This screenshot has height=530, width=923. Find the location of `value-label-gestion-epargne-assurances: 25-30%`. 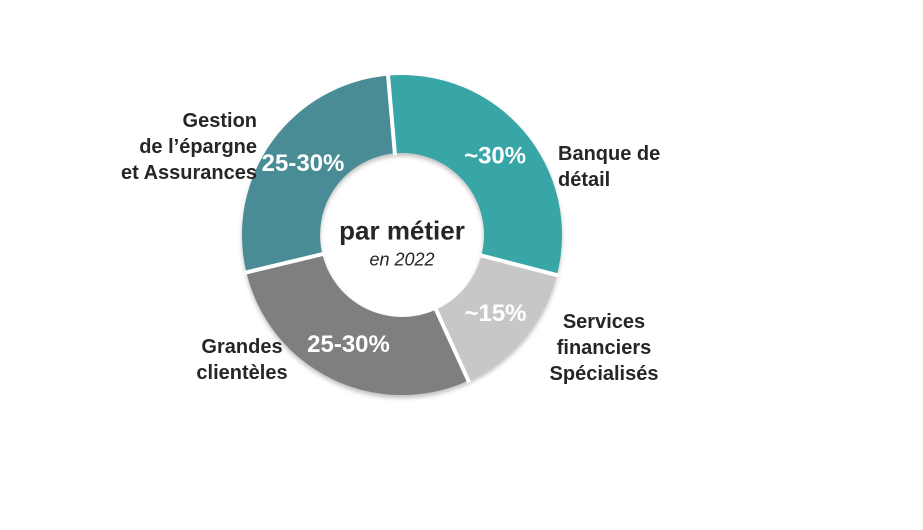

value-label-gestion-epargne-assurances: 25-30% is located at coordinates (303, 163).